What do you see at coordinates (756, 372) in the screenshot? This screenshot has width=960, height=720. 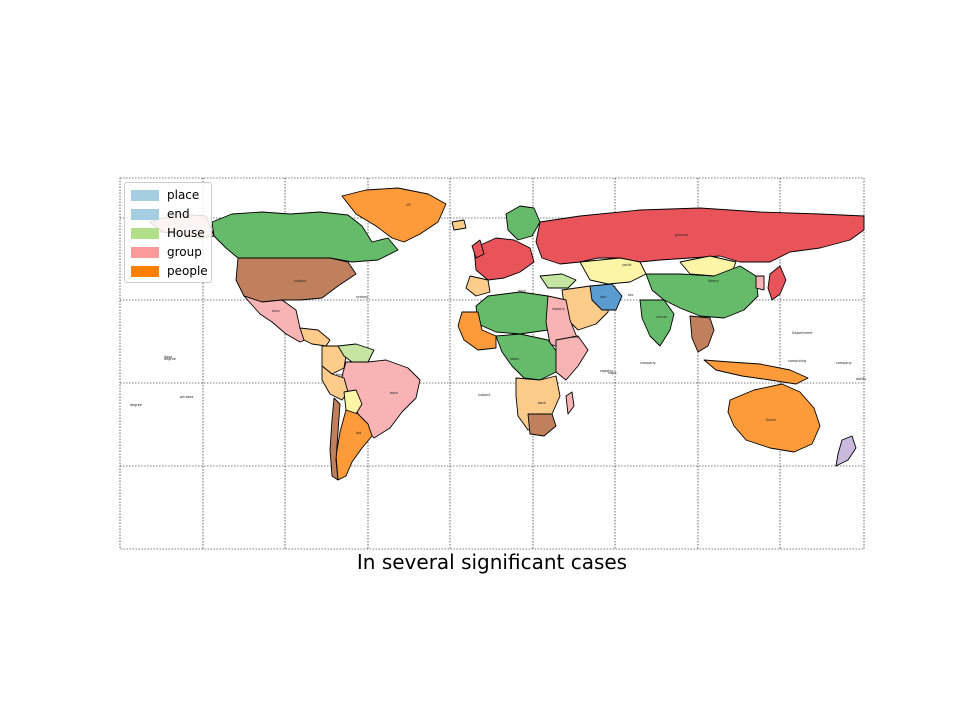 I see `country-indonesia` at bounding box center [756, 372].